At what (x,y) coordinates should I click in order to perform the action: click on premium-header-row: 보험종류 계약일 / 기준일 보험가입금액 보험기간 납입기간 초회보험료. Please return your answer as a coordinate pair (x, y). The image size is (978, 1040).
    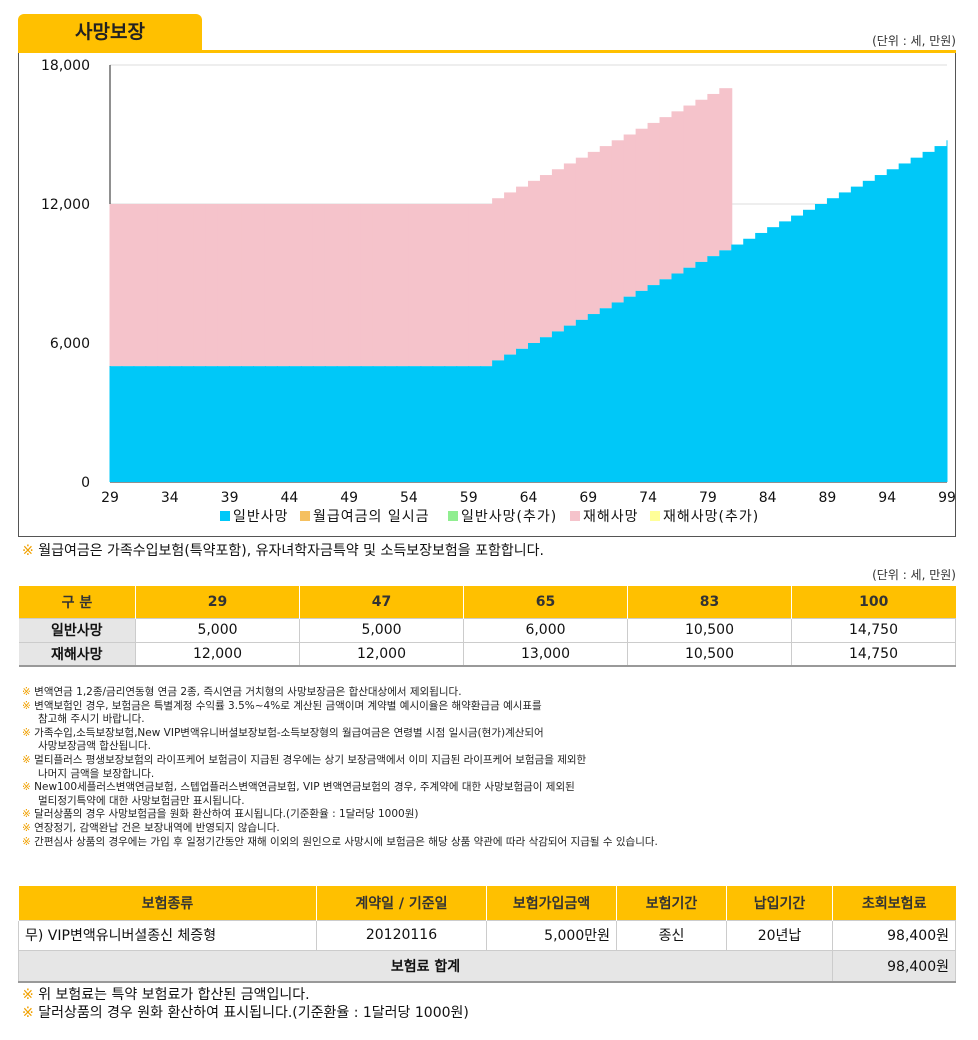
    Looking at the image, I should click on (487, 903).